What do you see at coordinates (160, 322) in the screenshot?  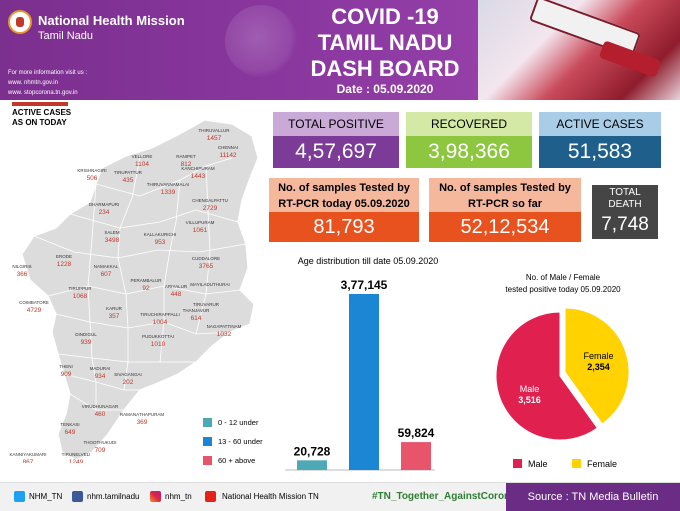 I see `district-active-count: 1004` at bounding box center [160, 322].